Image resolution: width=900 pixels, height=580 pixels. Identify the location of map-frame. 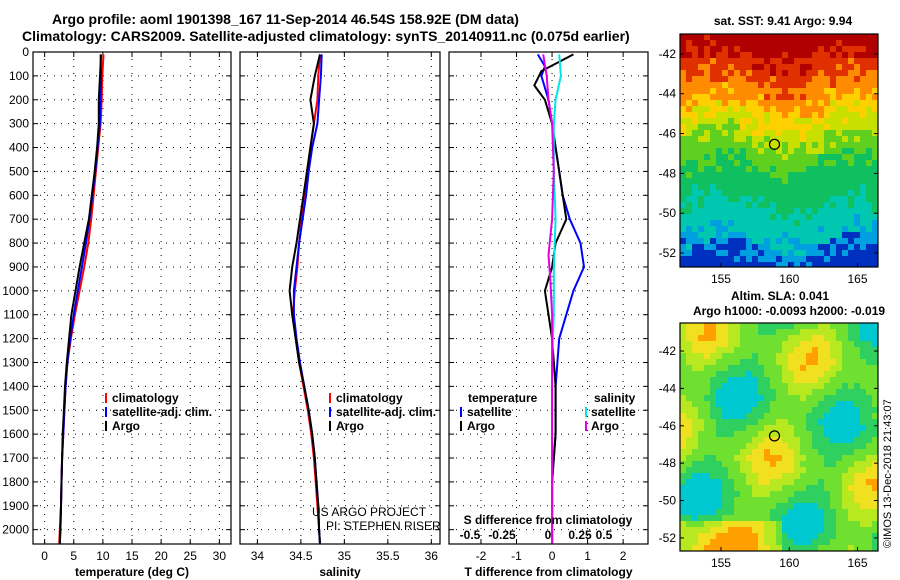
(779, 437).